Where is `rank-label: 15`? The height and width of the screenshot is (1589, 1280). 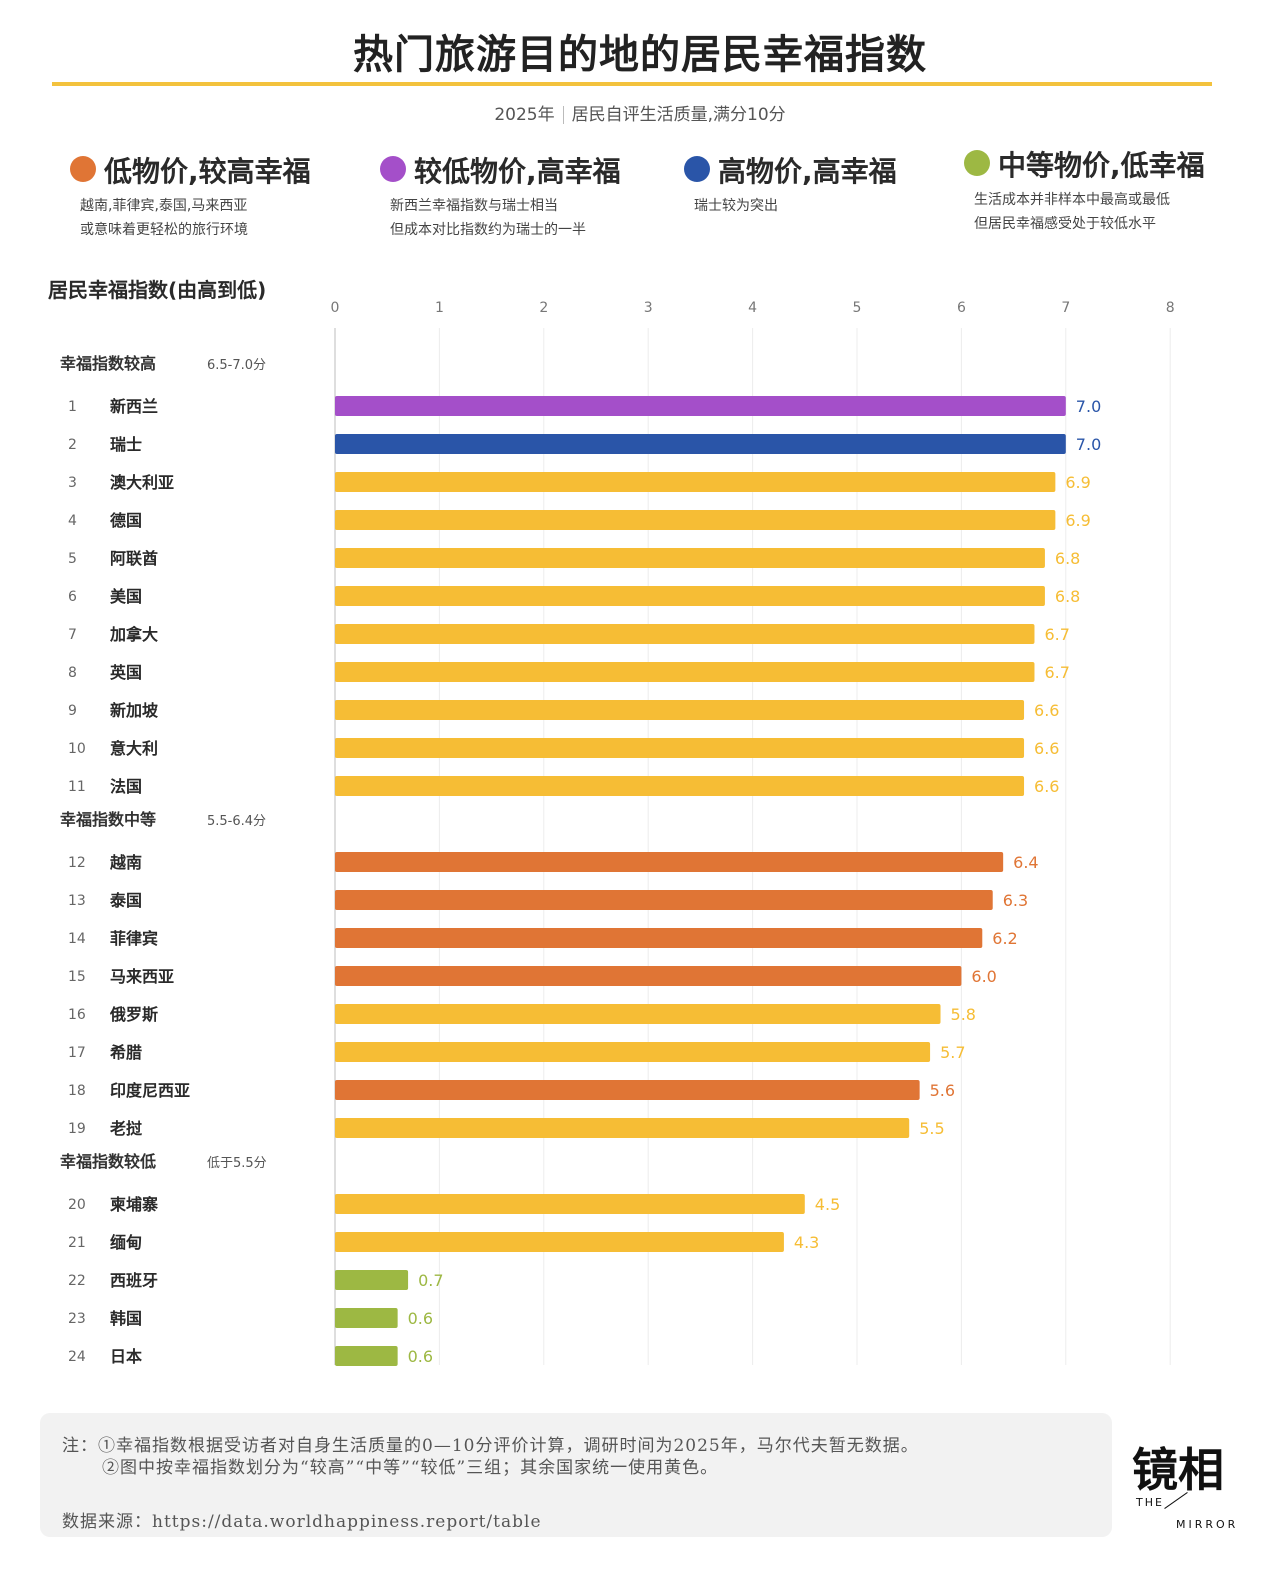 rank-label: 15 is located at coordinates (77, 977).